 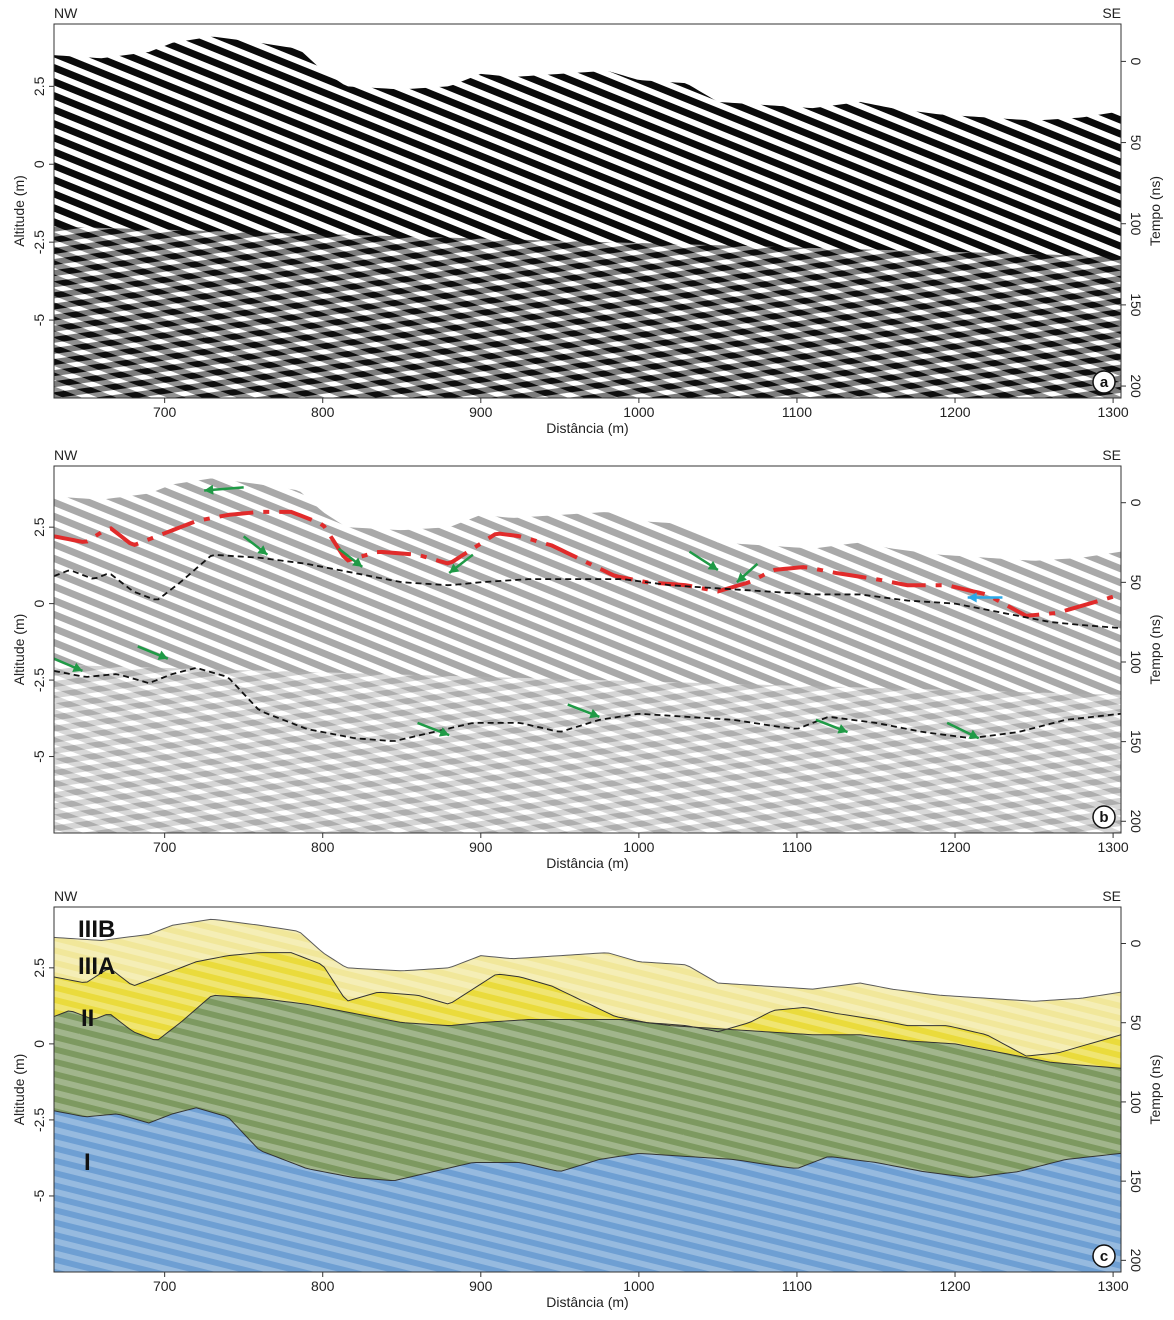 I want to click on dashed-boundary, so click(x=587, y=704).